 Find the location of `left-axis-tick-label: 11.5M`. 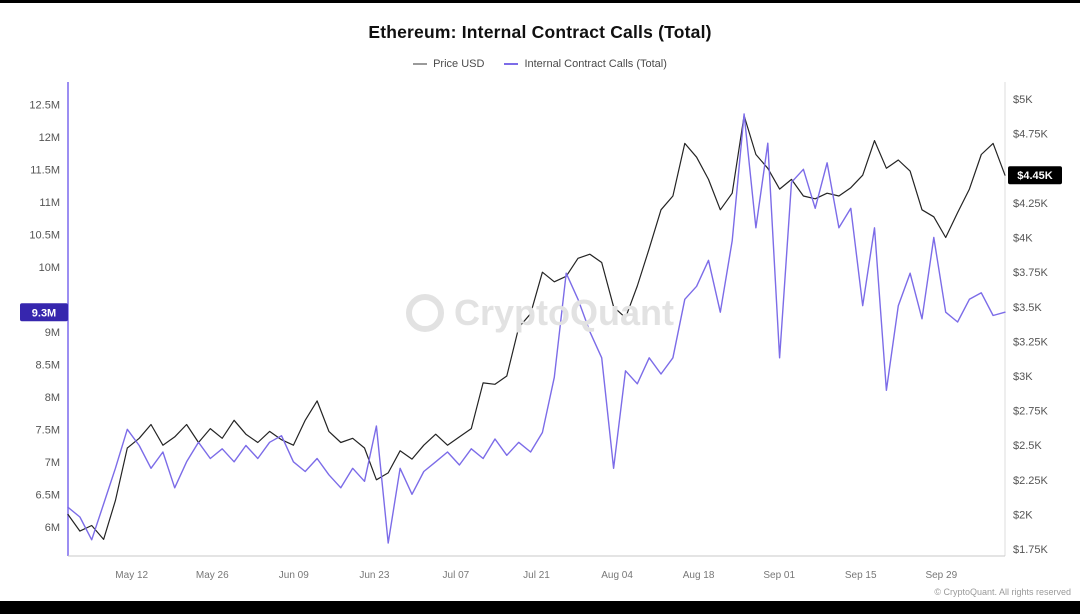

left-axis-tick-label: 11.5M is located at coordinates (45, 170).